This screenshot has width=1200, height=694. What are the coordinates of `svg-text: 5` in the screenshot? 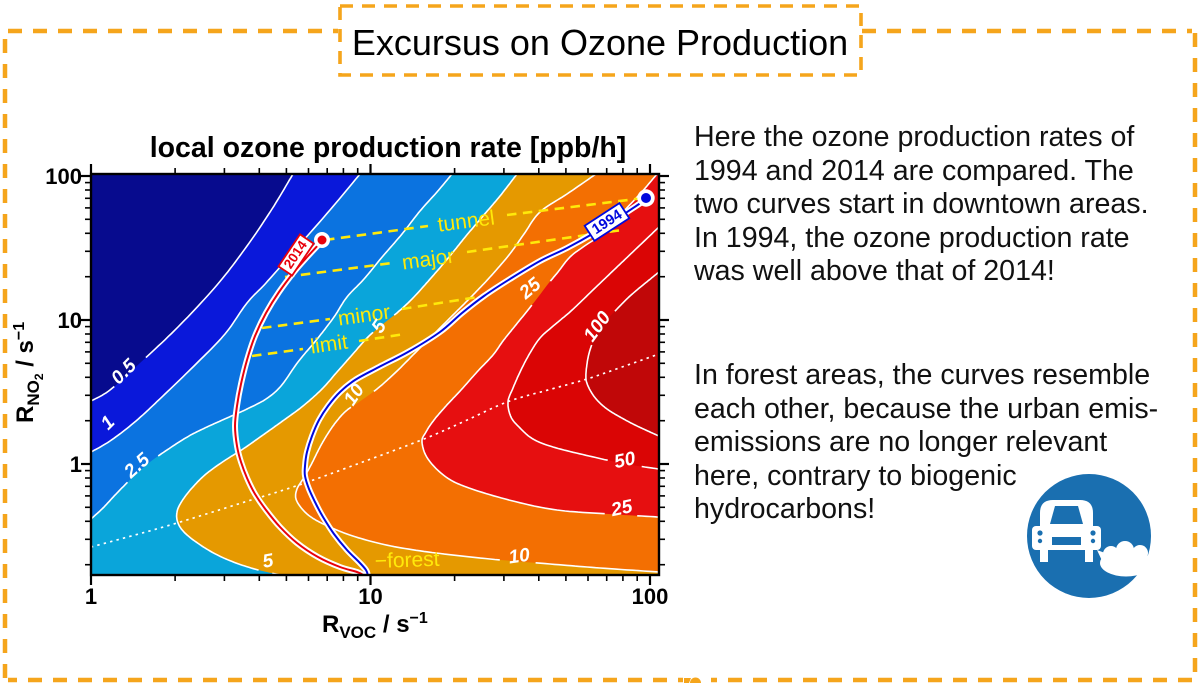 It's located at (268, 561).